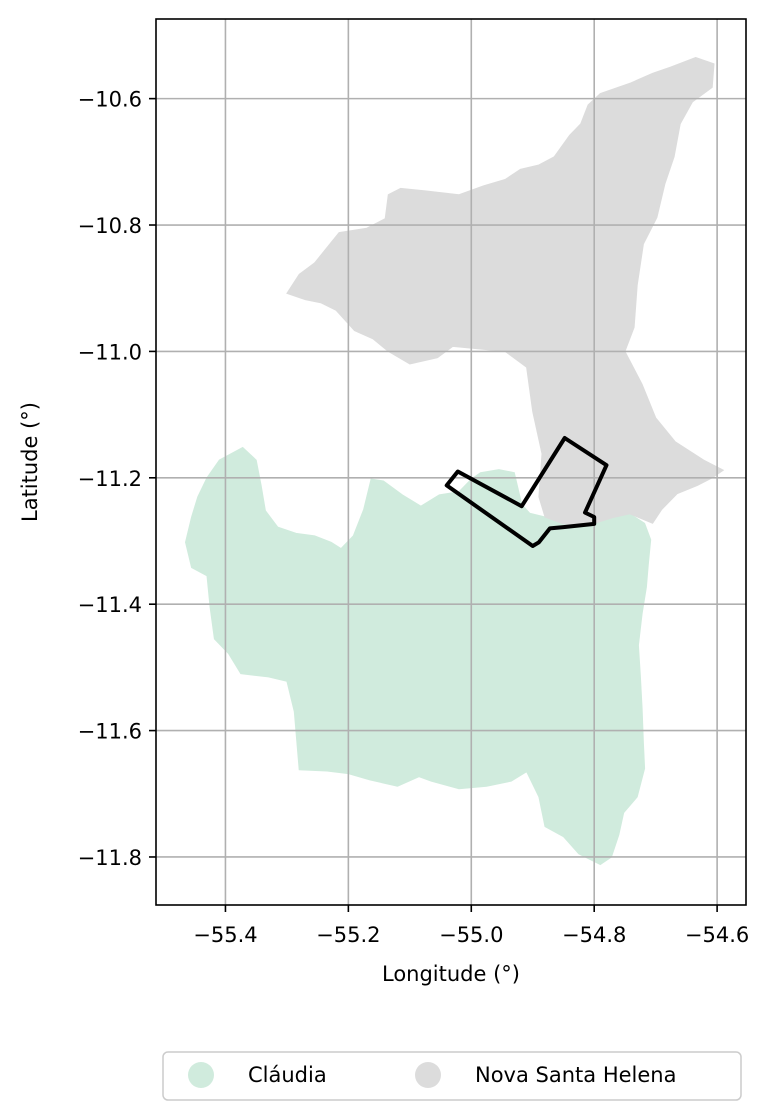 This screenshot has width=780, height=1119. What do you see at coordinates (201, 1075) in the screenshot?
I see `legend-marker-claudia` at bounding box center [201, 1075].